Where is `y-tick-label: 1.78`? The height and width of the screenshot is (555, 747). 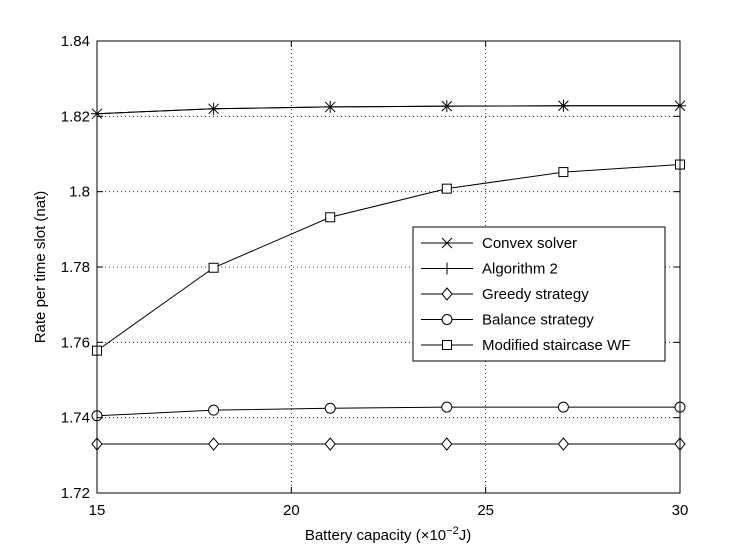
y-tick-label: 1.78 is located at coordinates (75, 267).